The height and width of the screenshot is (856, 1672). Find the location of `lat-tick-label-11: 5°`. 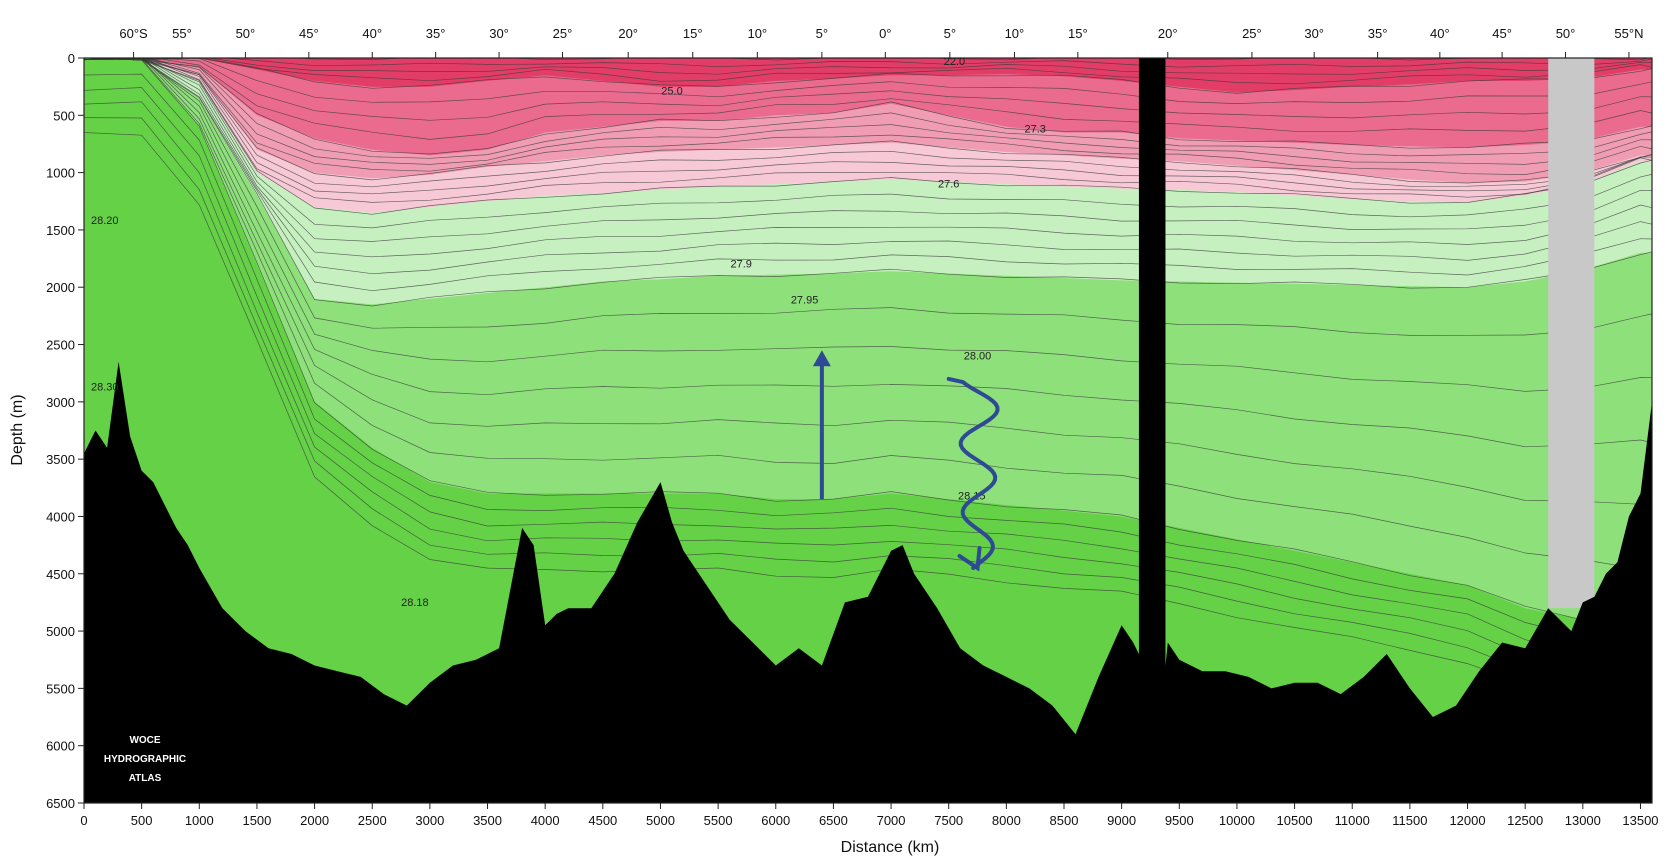

lat-tick-label-11: 5° is located at coordinates (822, 33).